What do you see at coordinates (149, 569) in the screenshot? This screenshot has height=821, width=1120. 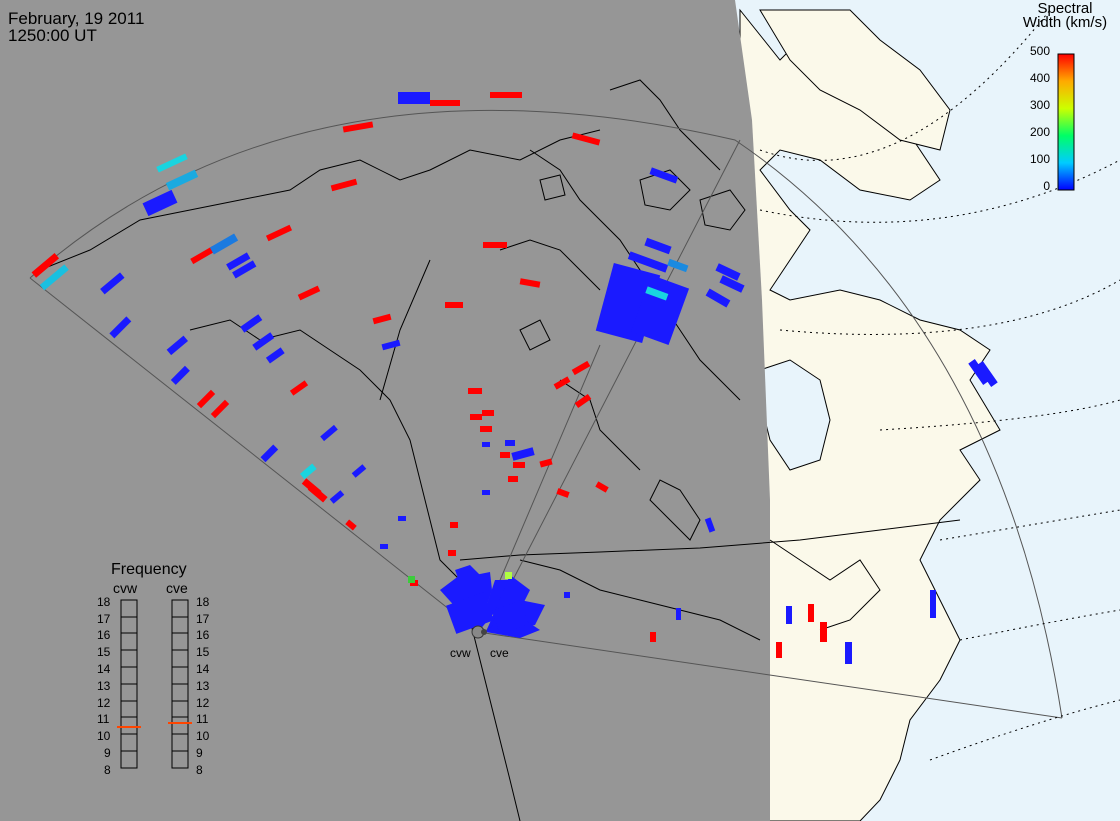 I see `frequency-title: Frequency` at bounding box center [149, 569].